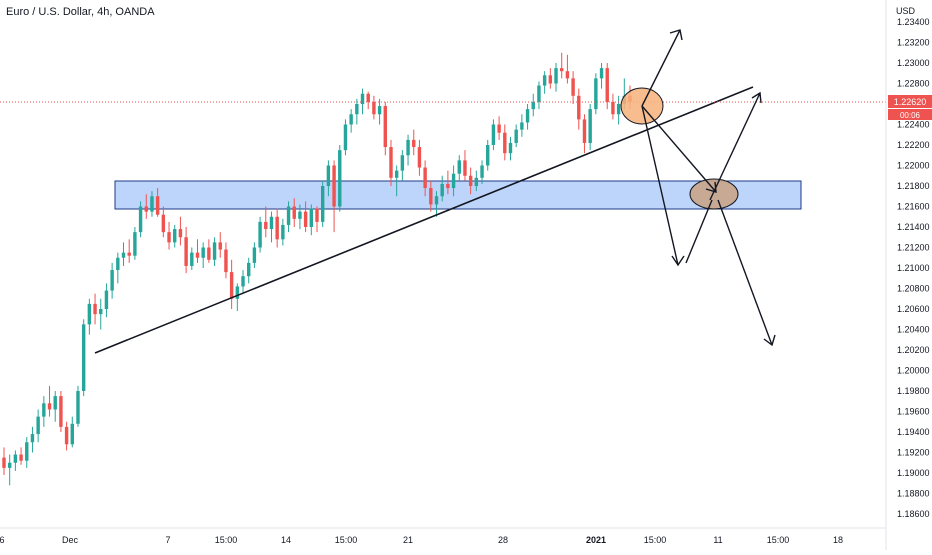 The width and height of the screenshot is (932, 555). Describe the element at coordinates (730, 273) in the screenshot. I see `arrow-zone-down` at that location.